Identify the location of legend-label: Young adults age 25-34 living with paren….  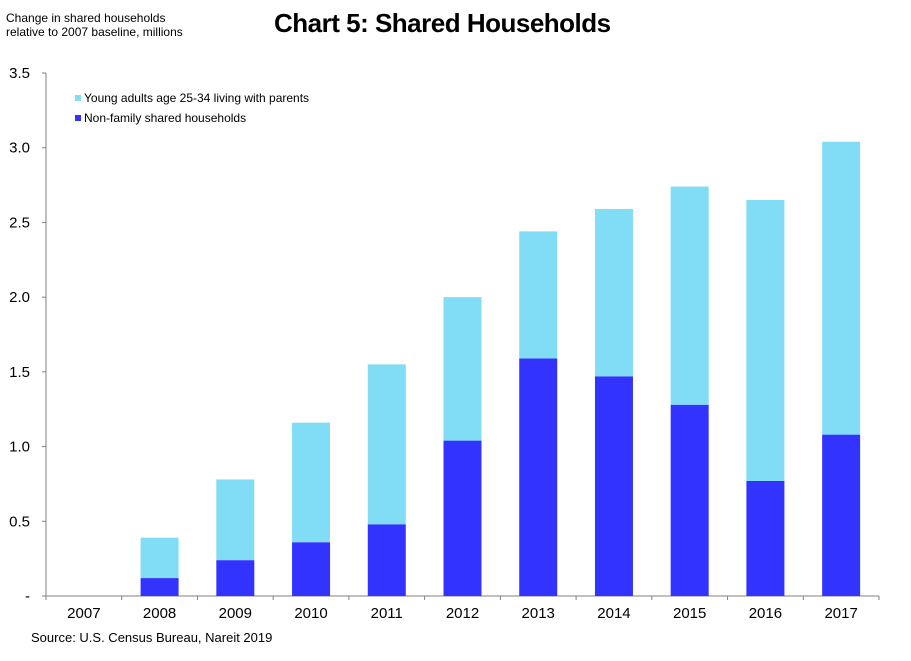
(196, 98).